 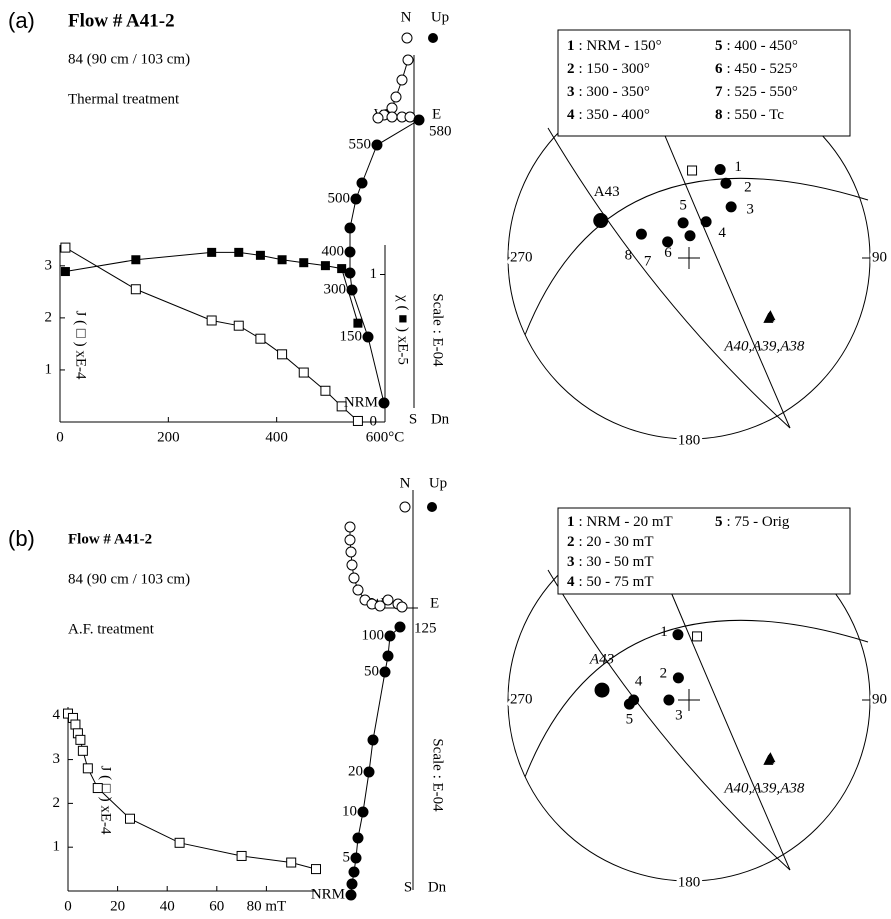 What do you see at coordinates (328, 894) in the screenshot?
I see `step-label: NRM` at bounding box center [328, 894].